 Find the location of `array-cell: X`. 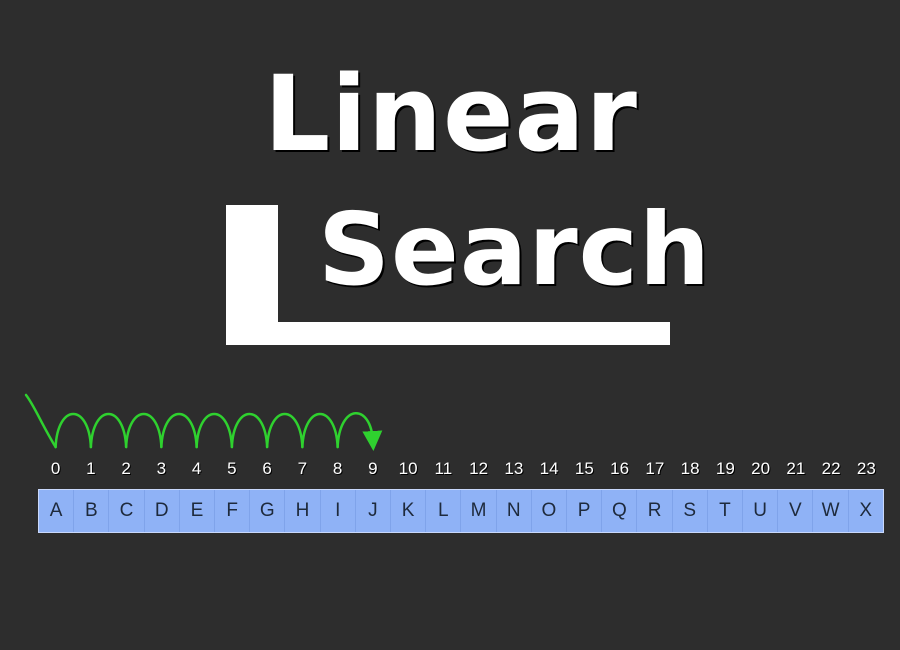

array-cell: X is located at coordinates (865, 511).